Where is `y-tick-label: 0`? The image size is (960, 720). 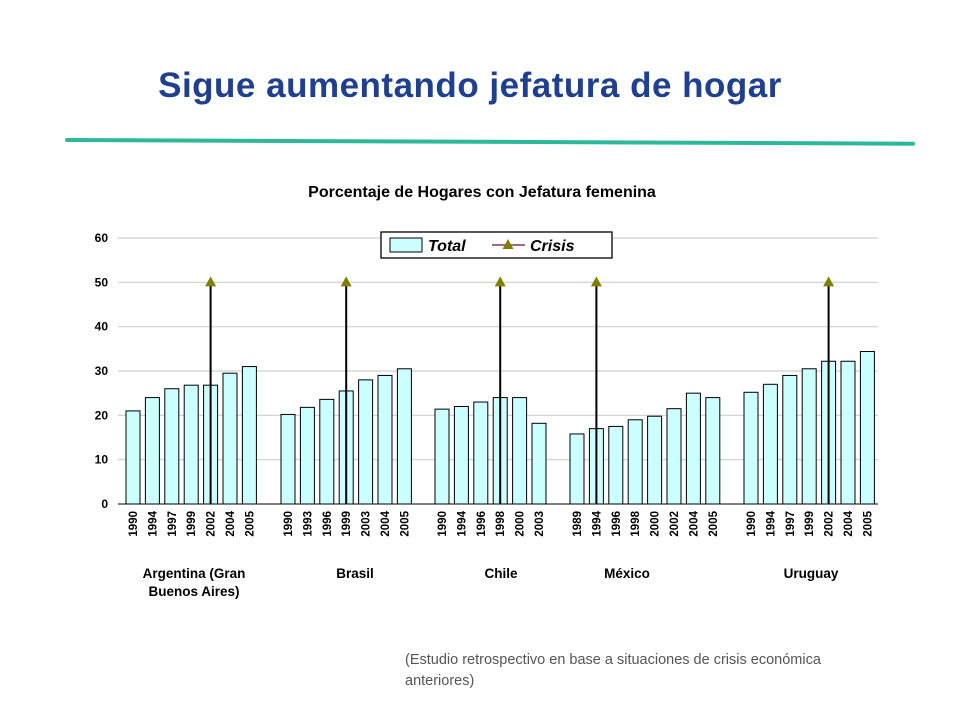 y-tick-label: 0 is located at coordinates (104, 504).